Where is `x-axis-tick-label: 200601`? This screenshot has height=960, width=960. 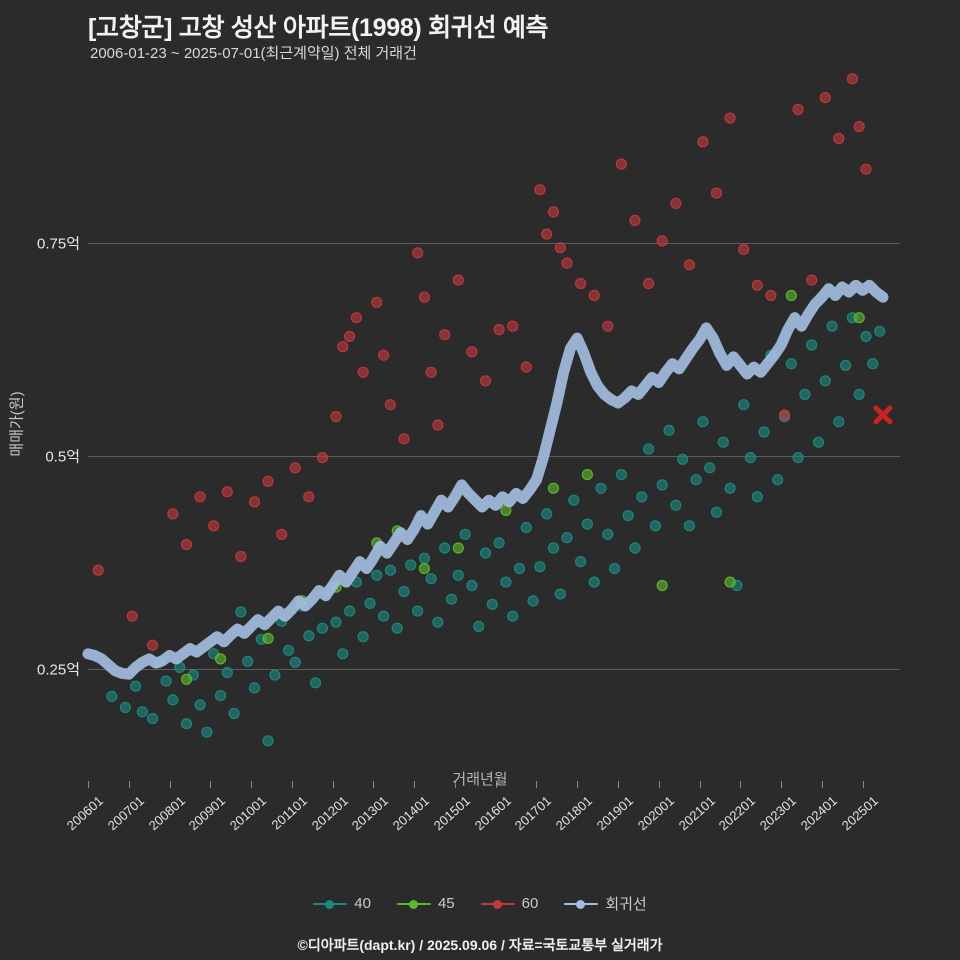 x-axis-tick-label: 200601 is located at coordinates (85, 813).